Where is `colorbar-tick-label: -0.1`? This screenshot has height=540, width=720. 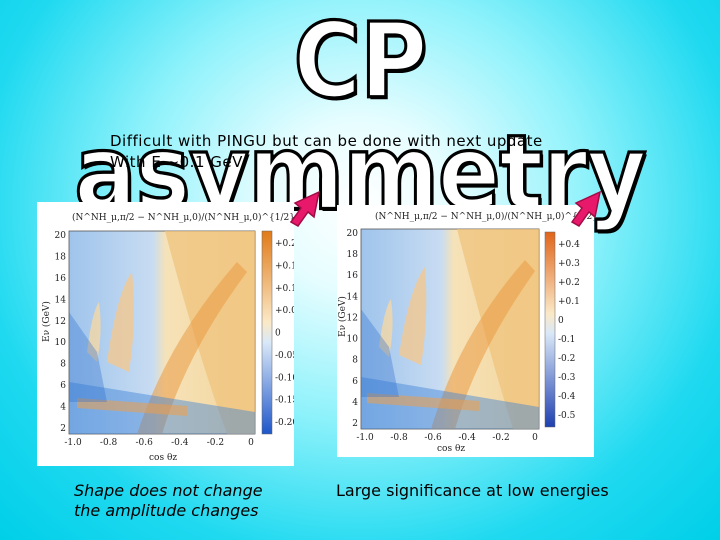 colorbar-tick-label: -0.1 is located at coordinates (566, 340).